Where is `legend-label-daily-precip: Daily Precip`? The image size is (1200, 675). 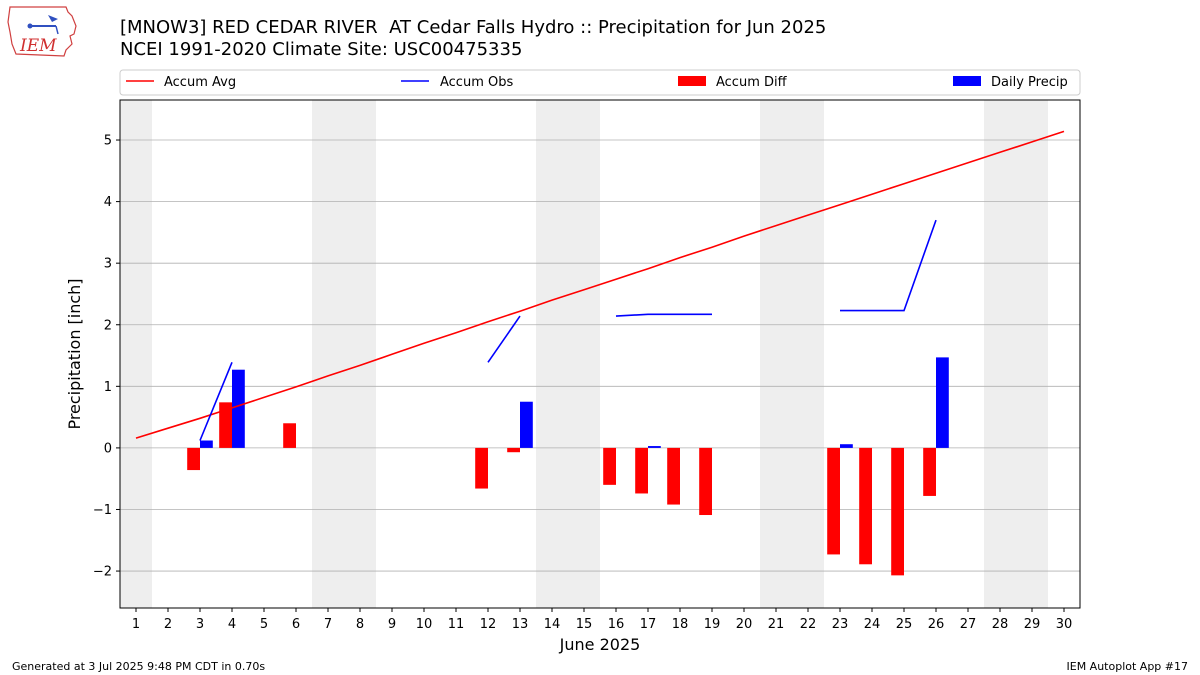
legend-label-daily-precip: Daily Precip is located at coordinates (1029, 82).